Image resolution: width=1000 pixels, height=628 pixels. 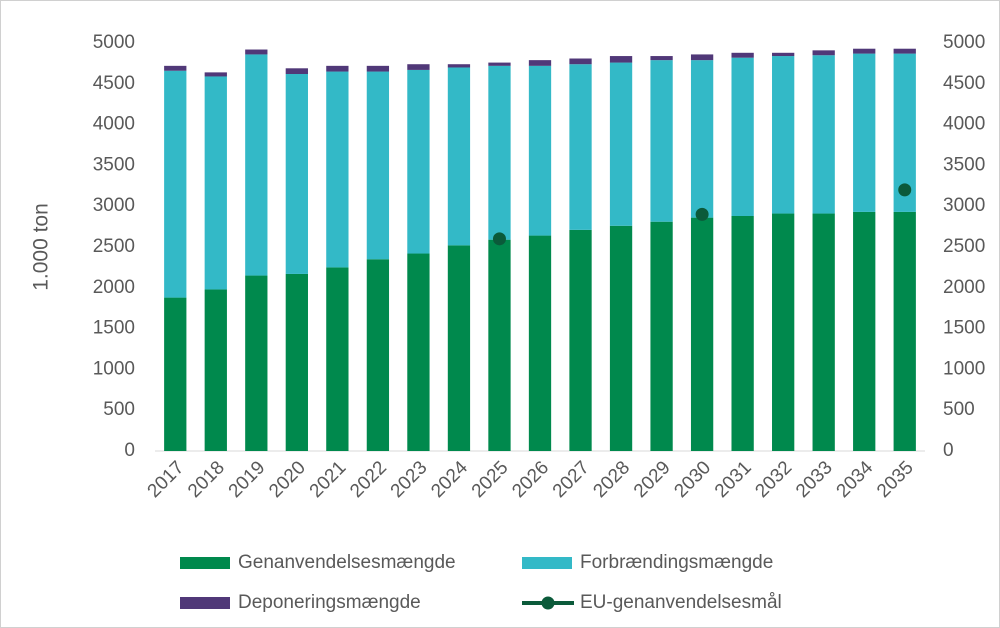 What do you see at coordinates (964, 42) in the screenshot?
I see `y2-tick-label: 5000` at bounding box center [964, 42].